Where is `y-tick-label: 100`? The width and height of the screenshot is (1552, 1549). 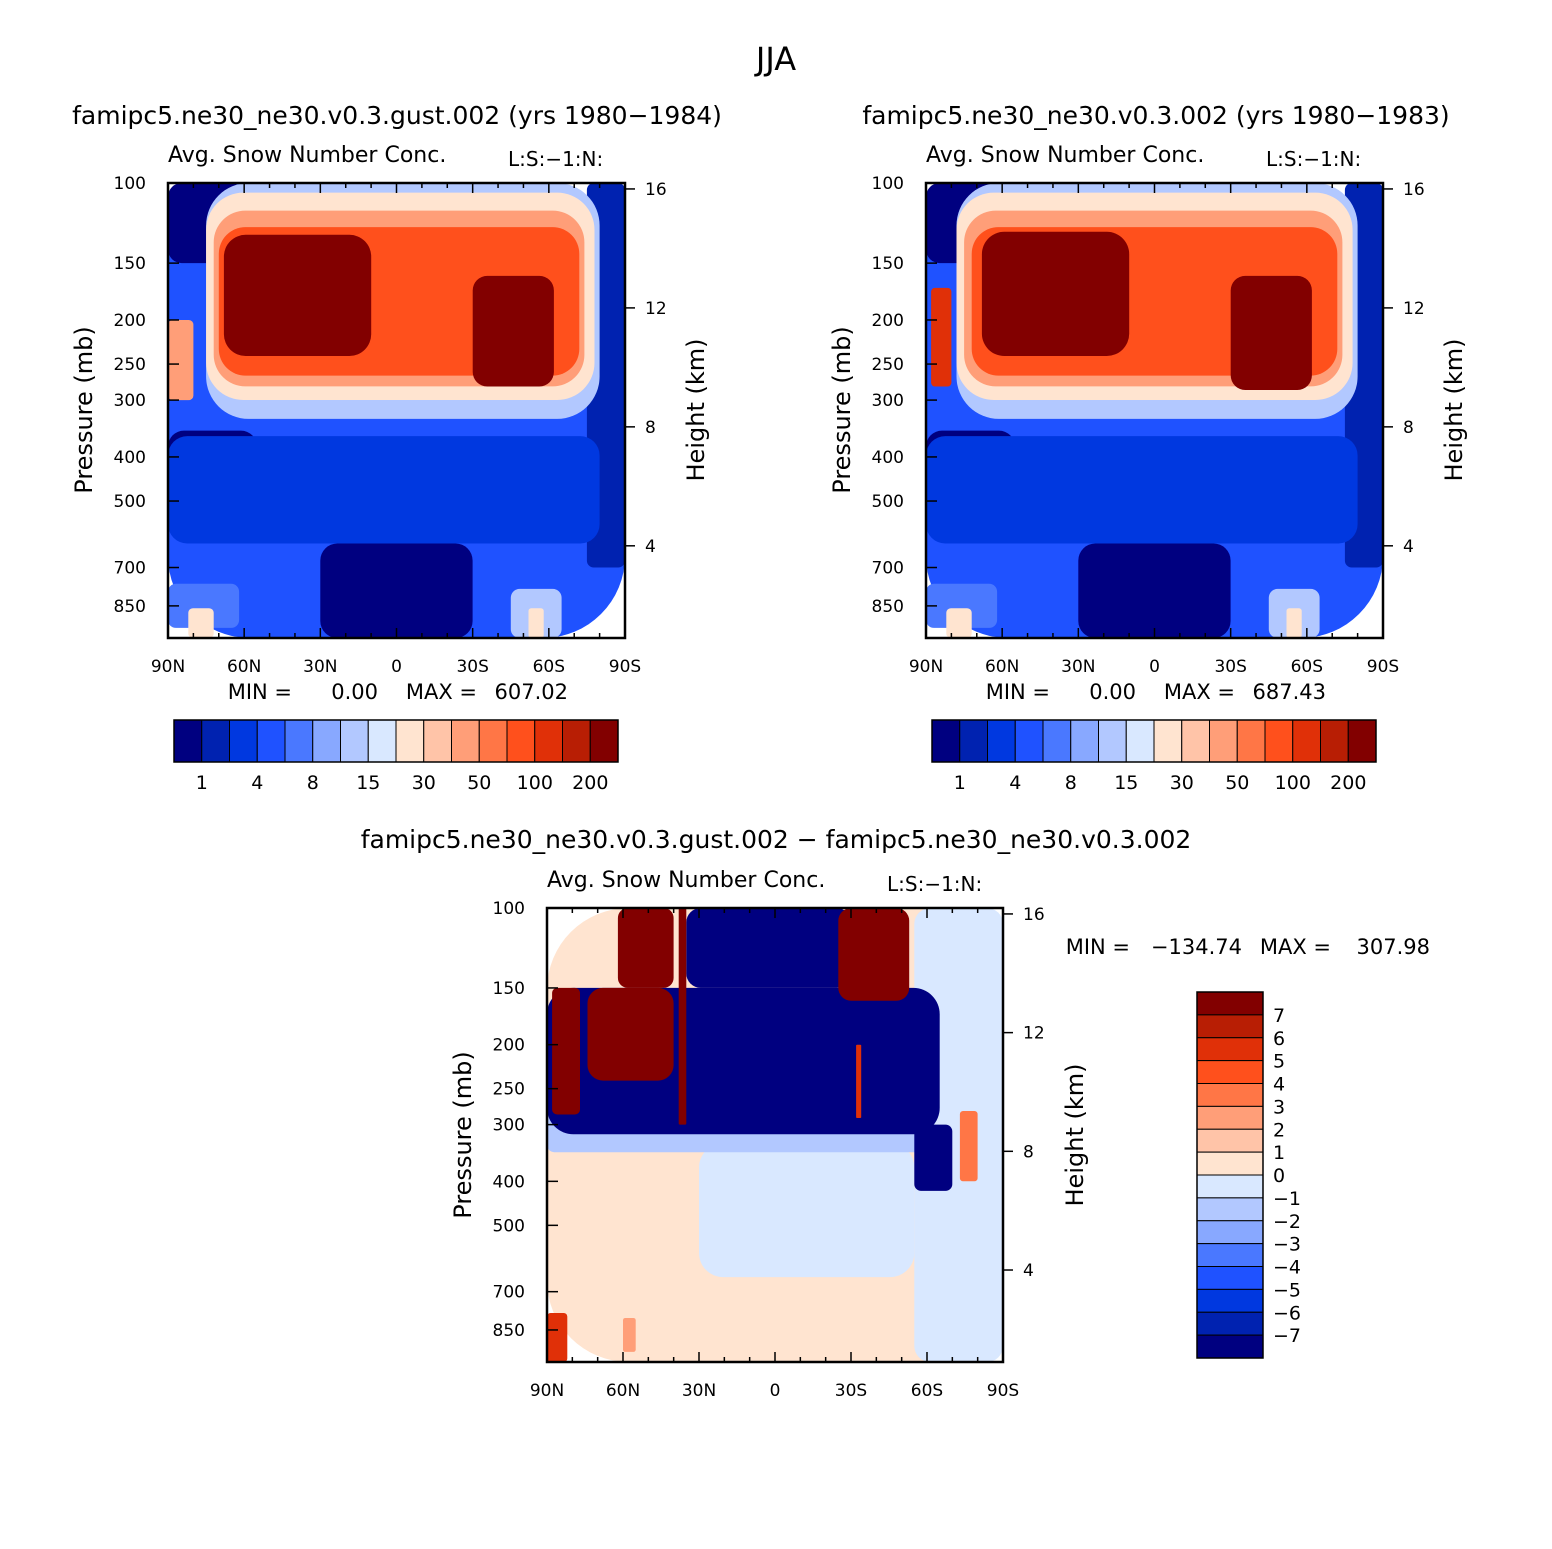
y-tick-label: 100 is located at coordinates (888, 184).